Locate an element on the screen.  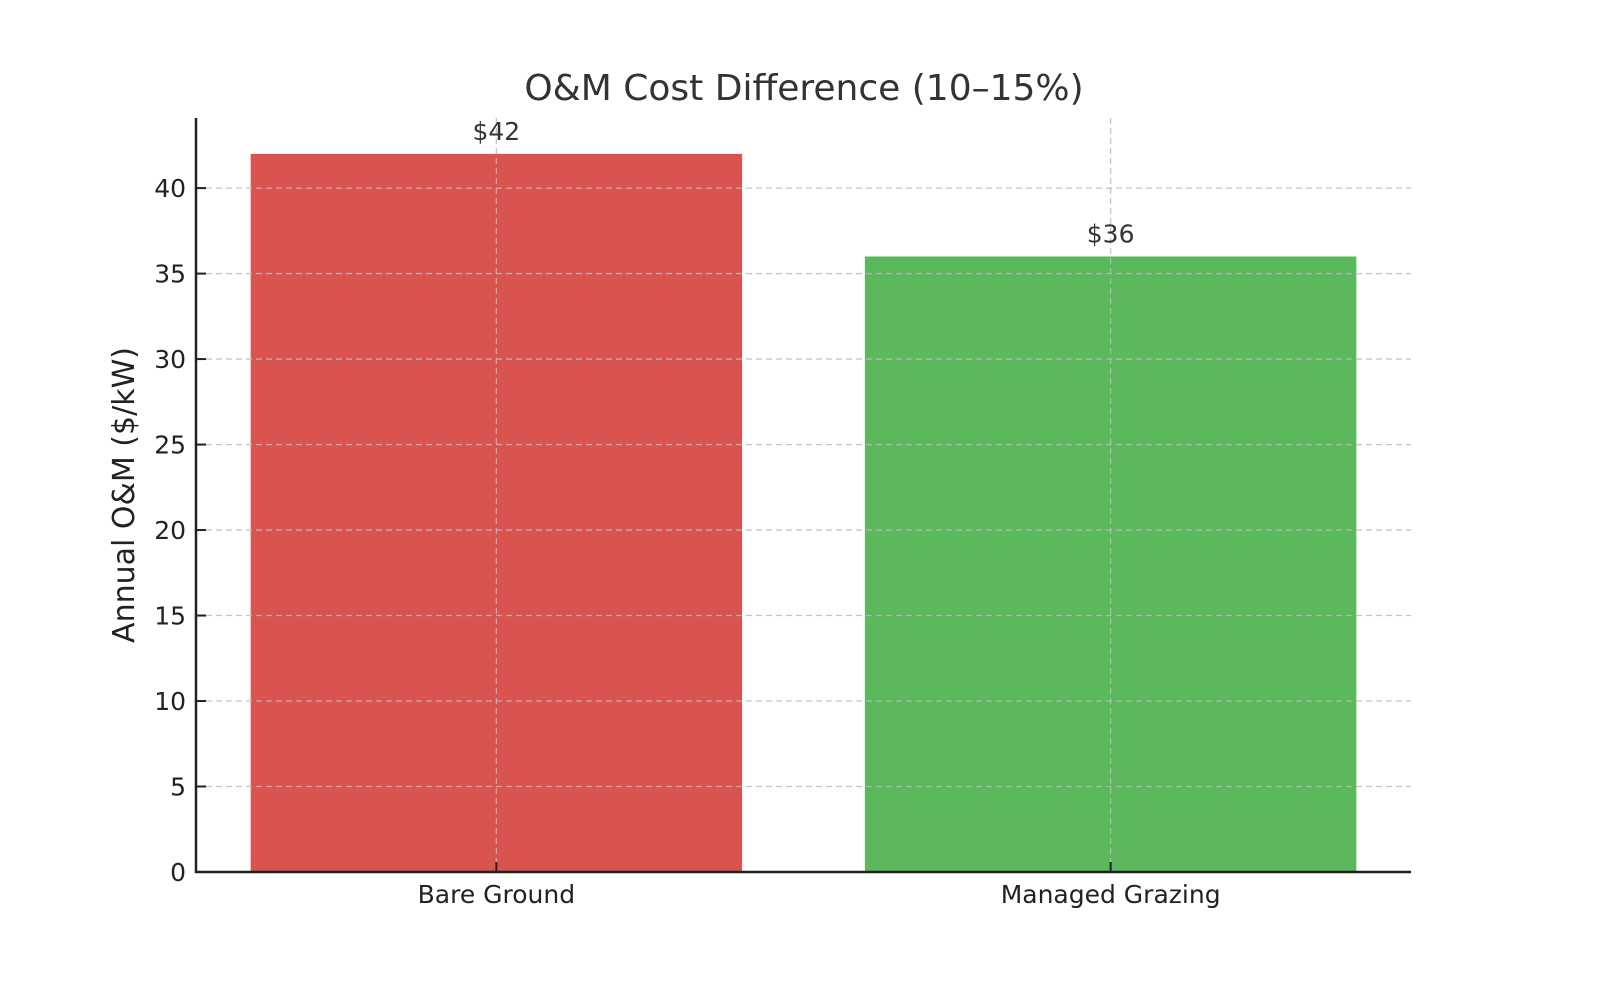
y-tick-label-3: 15 is located at coordinates (170, 616).